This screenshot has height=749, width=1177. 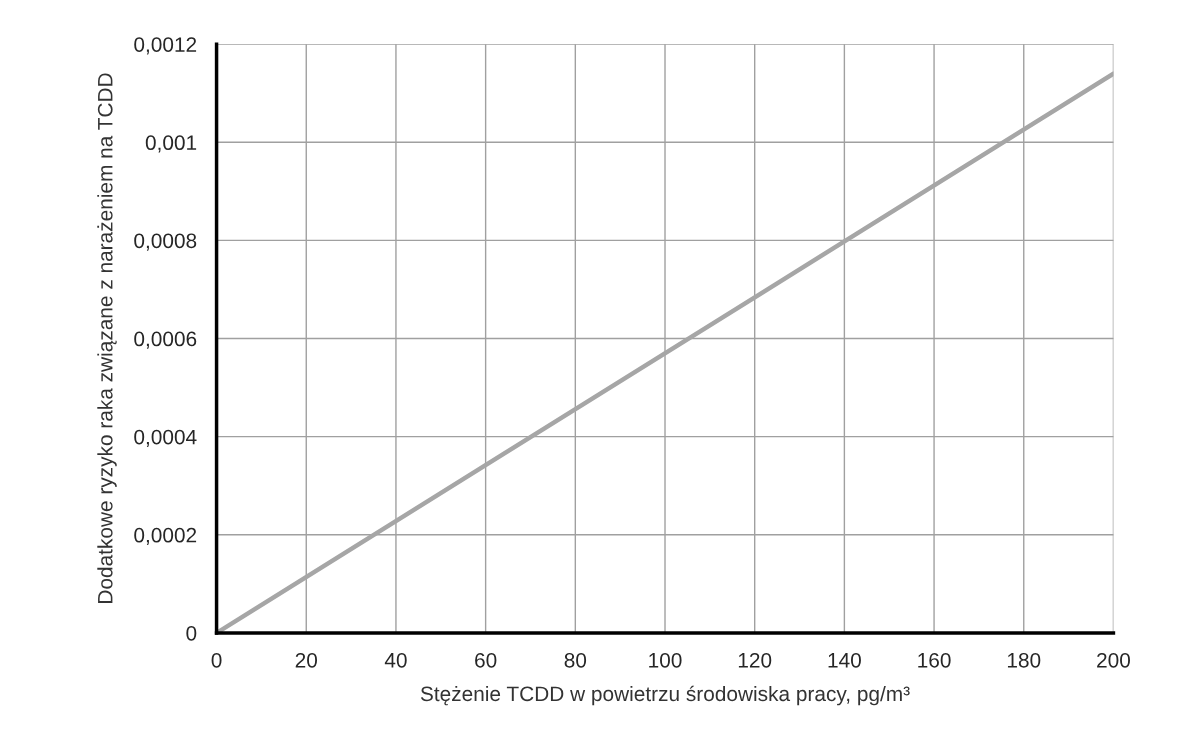 What do you see at coordinates (165, 242) in the screenshot?
I see `y-tick-label: 0,0008` at bounding box center [165, 242].